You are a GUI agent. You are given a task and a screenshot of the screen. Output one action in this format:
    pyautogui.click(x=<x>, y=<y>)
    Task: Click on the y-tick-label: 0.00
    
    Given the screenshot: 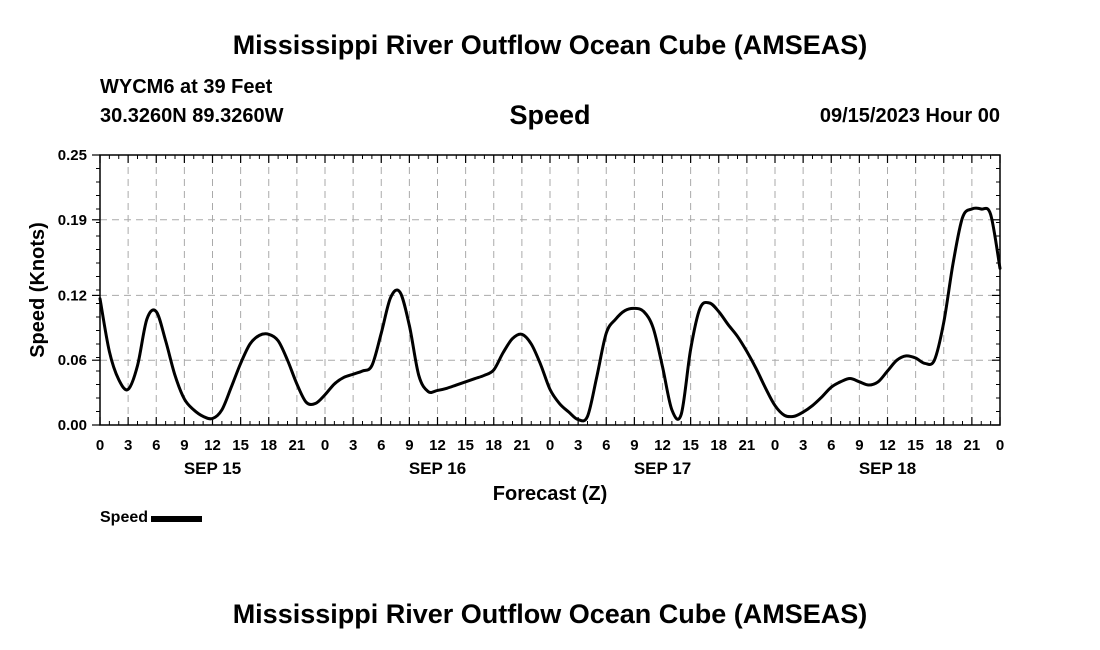 What is the action you would take?
    pyautogui.click(x=72, y=425)
    